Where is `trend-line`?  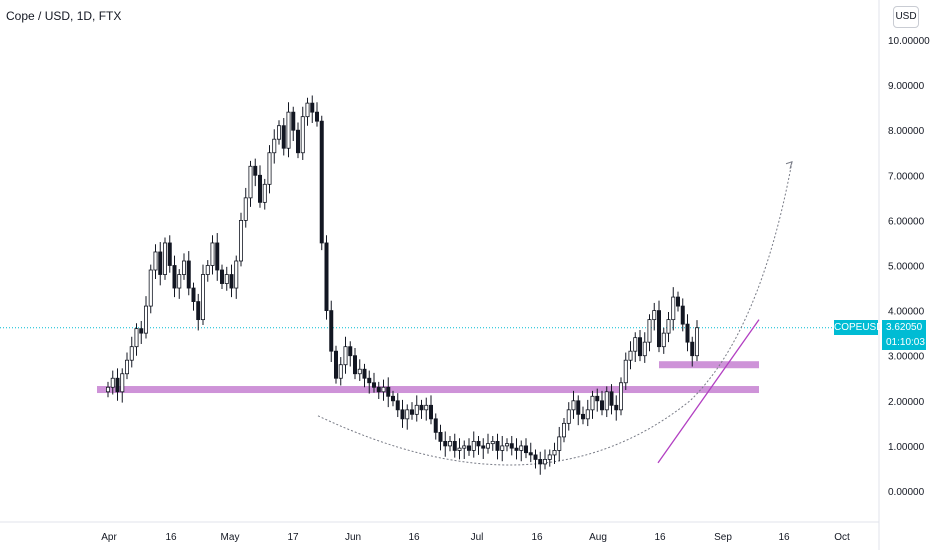
trend-line is located at coordinates (708, 391).